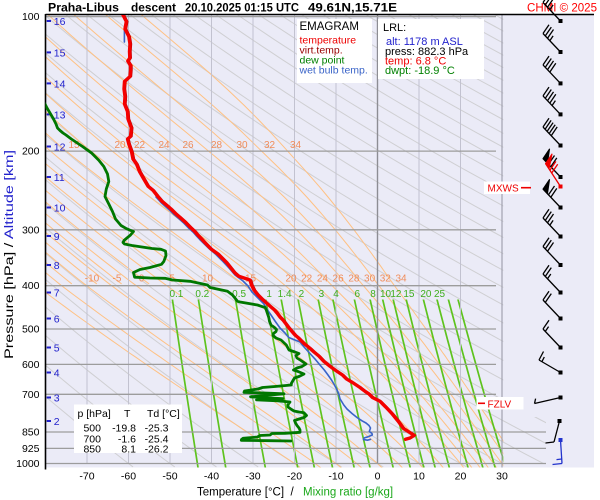  I want to click on svg-text: 9, so click(57, 237).